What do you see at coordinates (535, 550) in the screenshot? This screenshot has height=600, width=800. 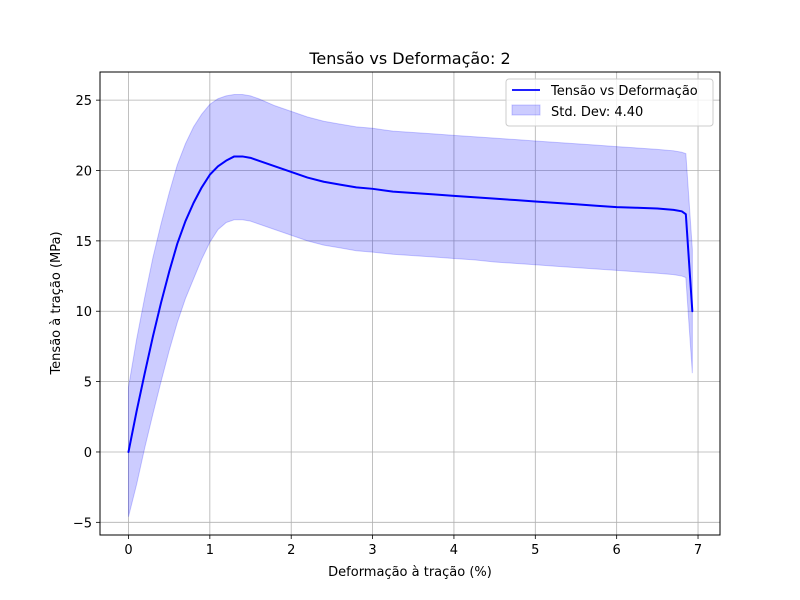 I see `x-tick-label: 5` at bounding box center [535, 550].